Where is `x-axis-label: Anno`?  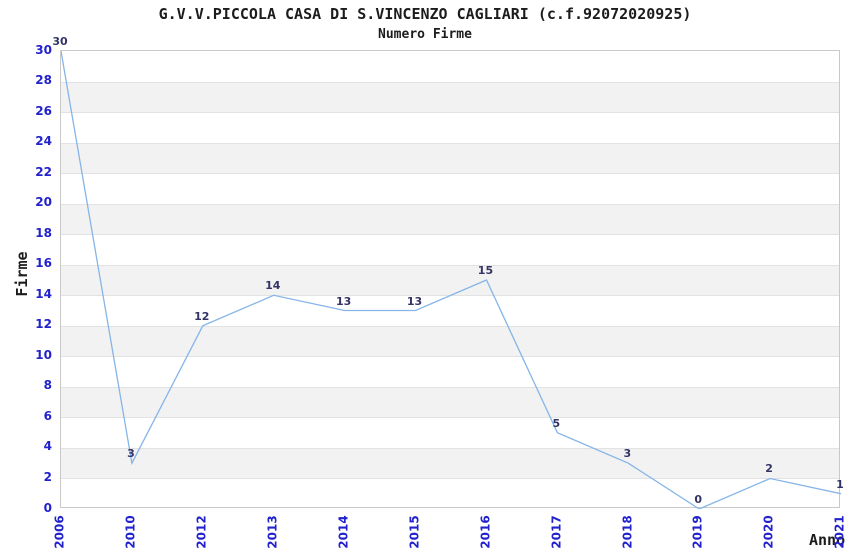
x-axis-label: Anno is located at coordinates (827, 540).